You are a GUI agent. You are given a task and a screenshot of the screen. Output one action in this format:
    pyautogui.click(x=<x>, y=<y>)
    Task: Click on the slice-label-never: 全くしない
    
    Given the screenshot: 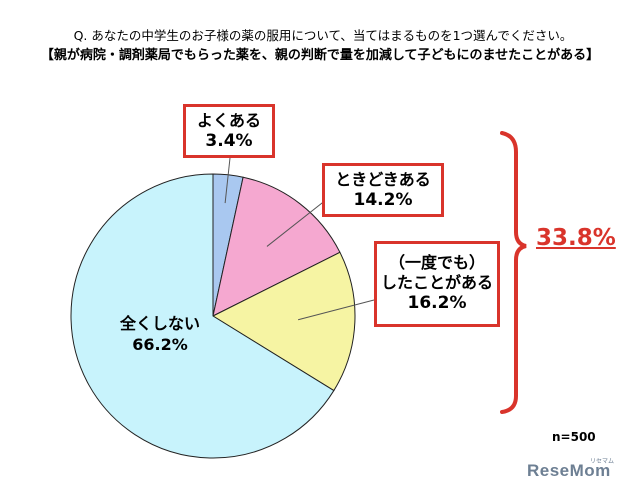 What is the action you would take?
    pyautogui.click(x=159, y=323)
    